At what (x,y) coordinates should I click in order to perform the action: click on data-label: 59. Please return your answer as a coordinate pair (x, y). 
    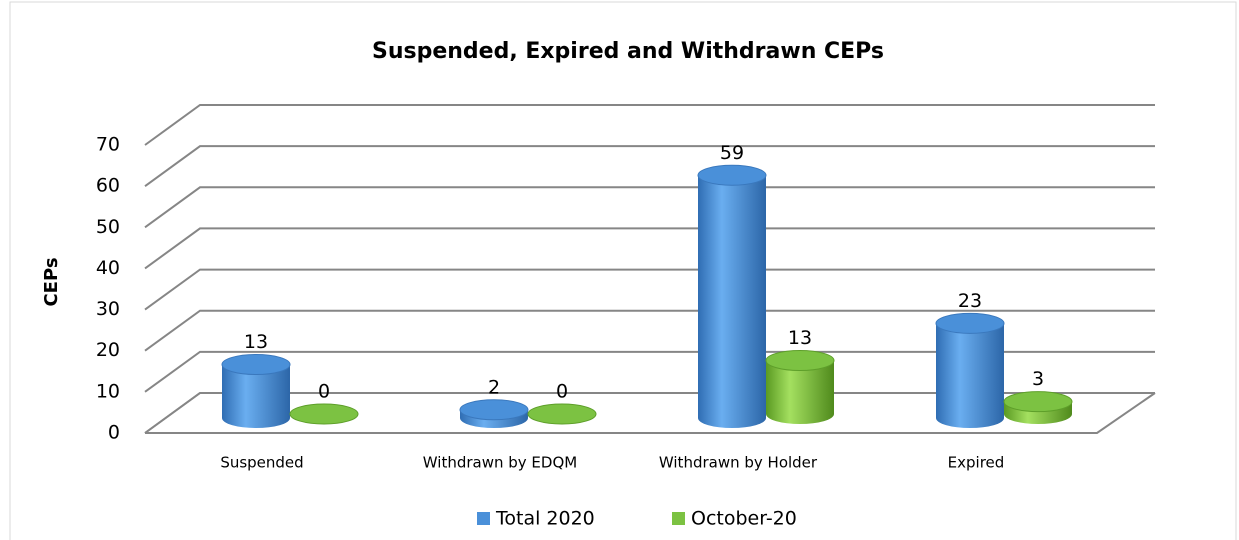
    Looking at the image, I should click on (732, 153).